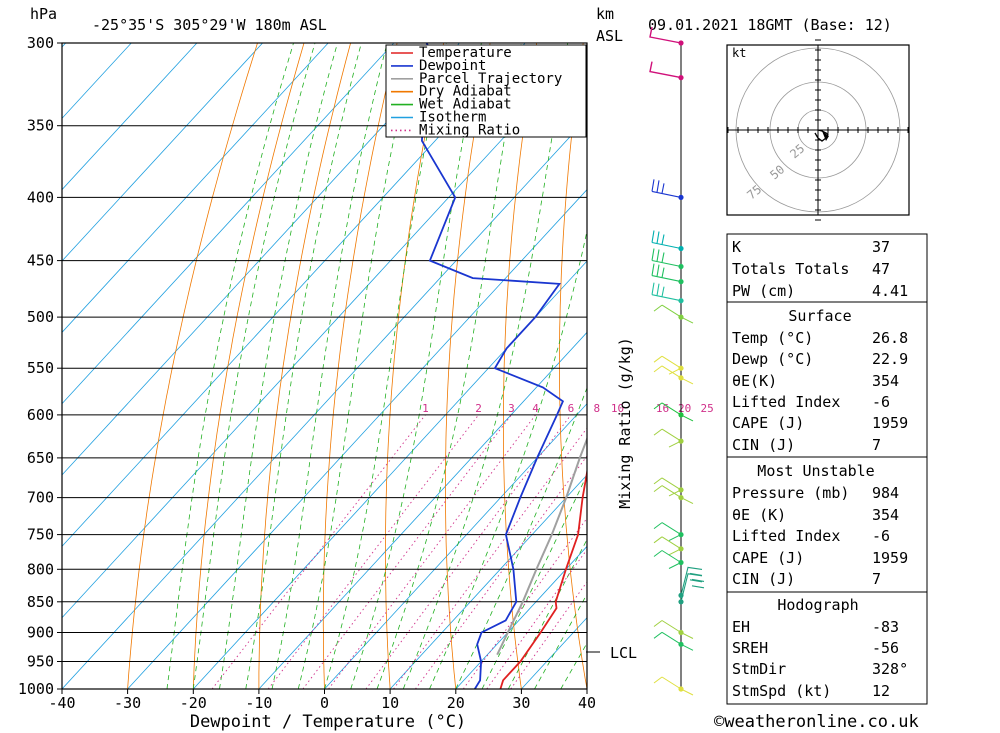  I want to click on km-label: km, so click(605, 14).